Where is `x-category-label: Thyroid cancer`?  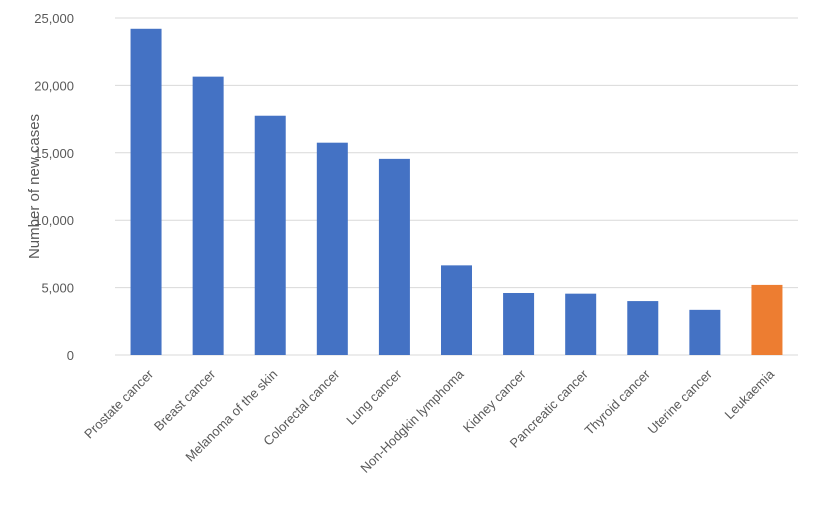
x-category-label: Thyroid cancer is located at coordinates (617, 402).